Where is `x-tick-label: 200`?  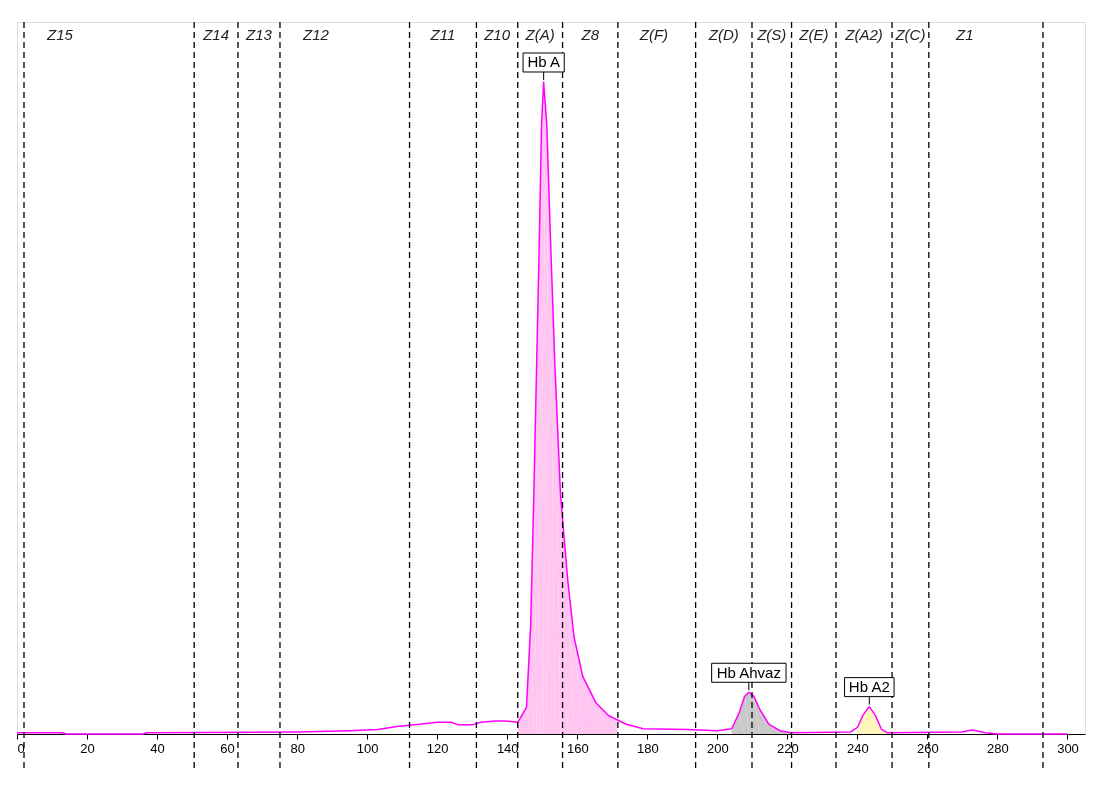
x-tick-label: 200 is located at coordinates (717, 748).